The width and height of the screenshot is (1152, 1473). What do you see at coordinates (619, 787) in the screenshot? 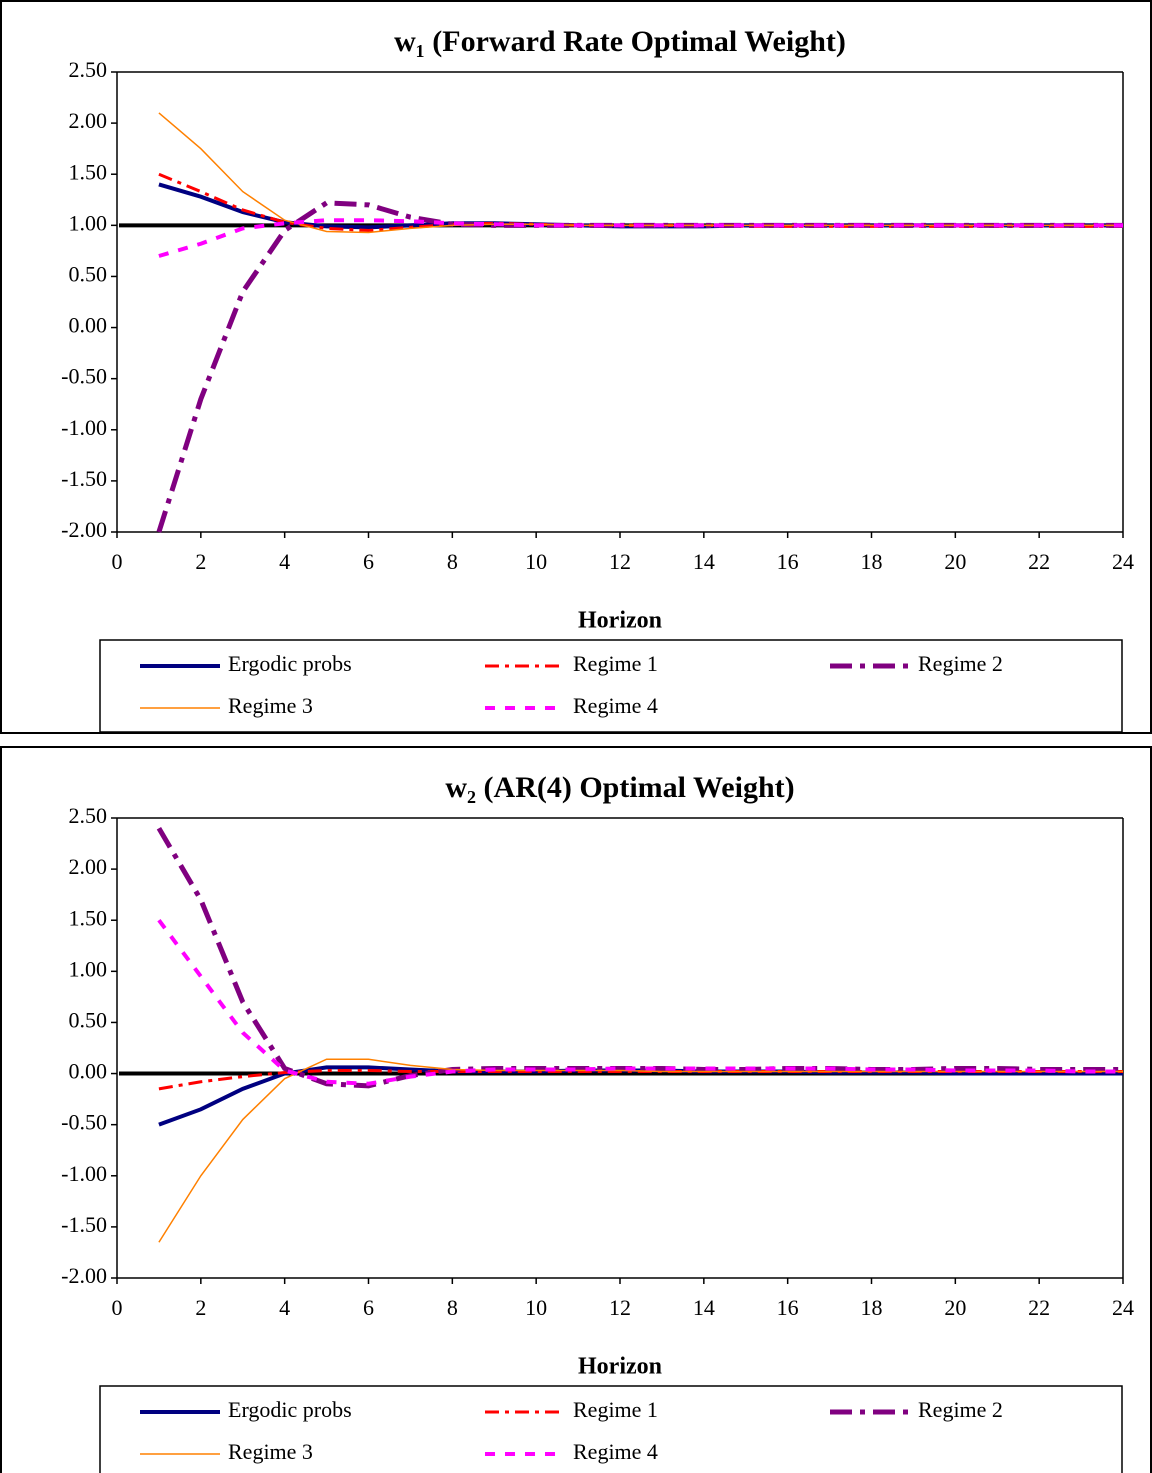
I see `chart-title: w₂ (AR(4) Optimal Weight)` at bounding box center [619, 787].